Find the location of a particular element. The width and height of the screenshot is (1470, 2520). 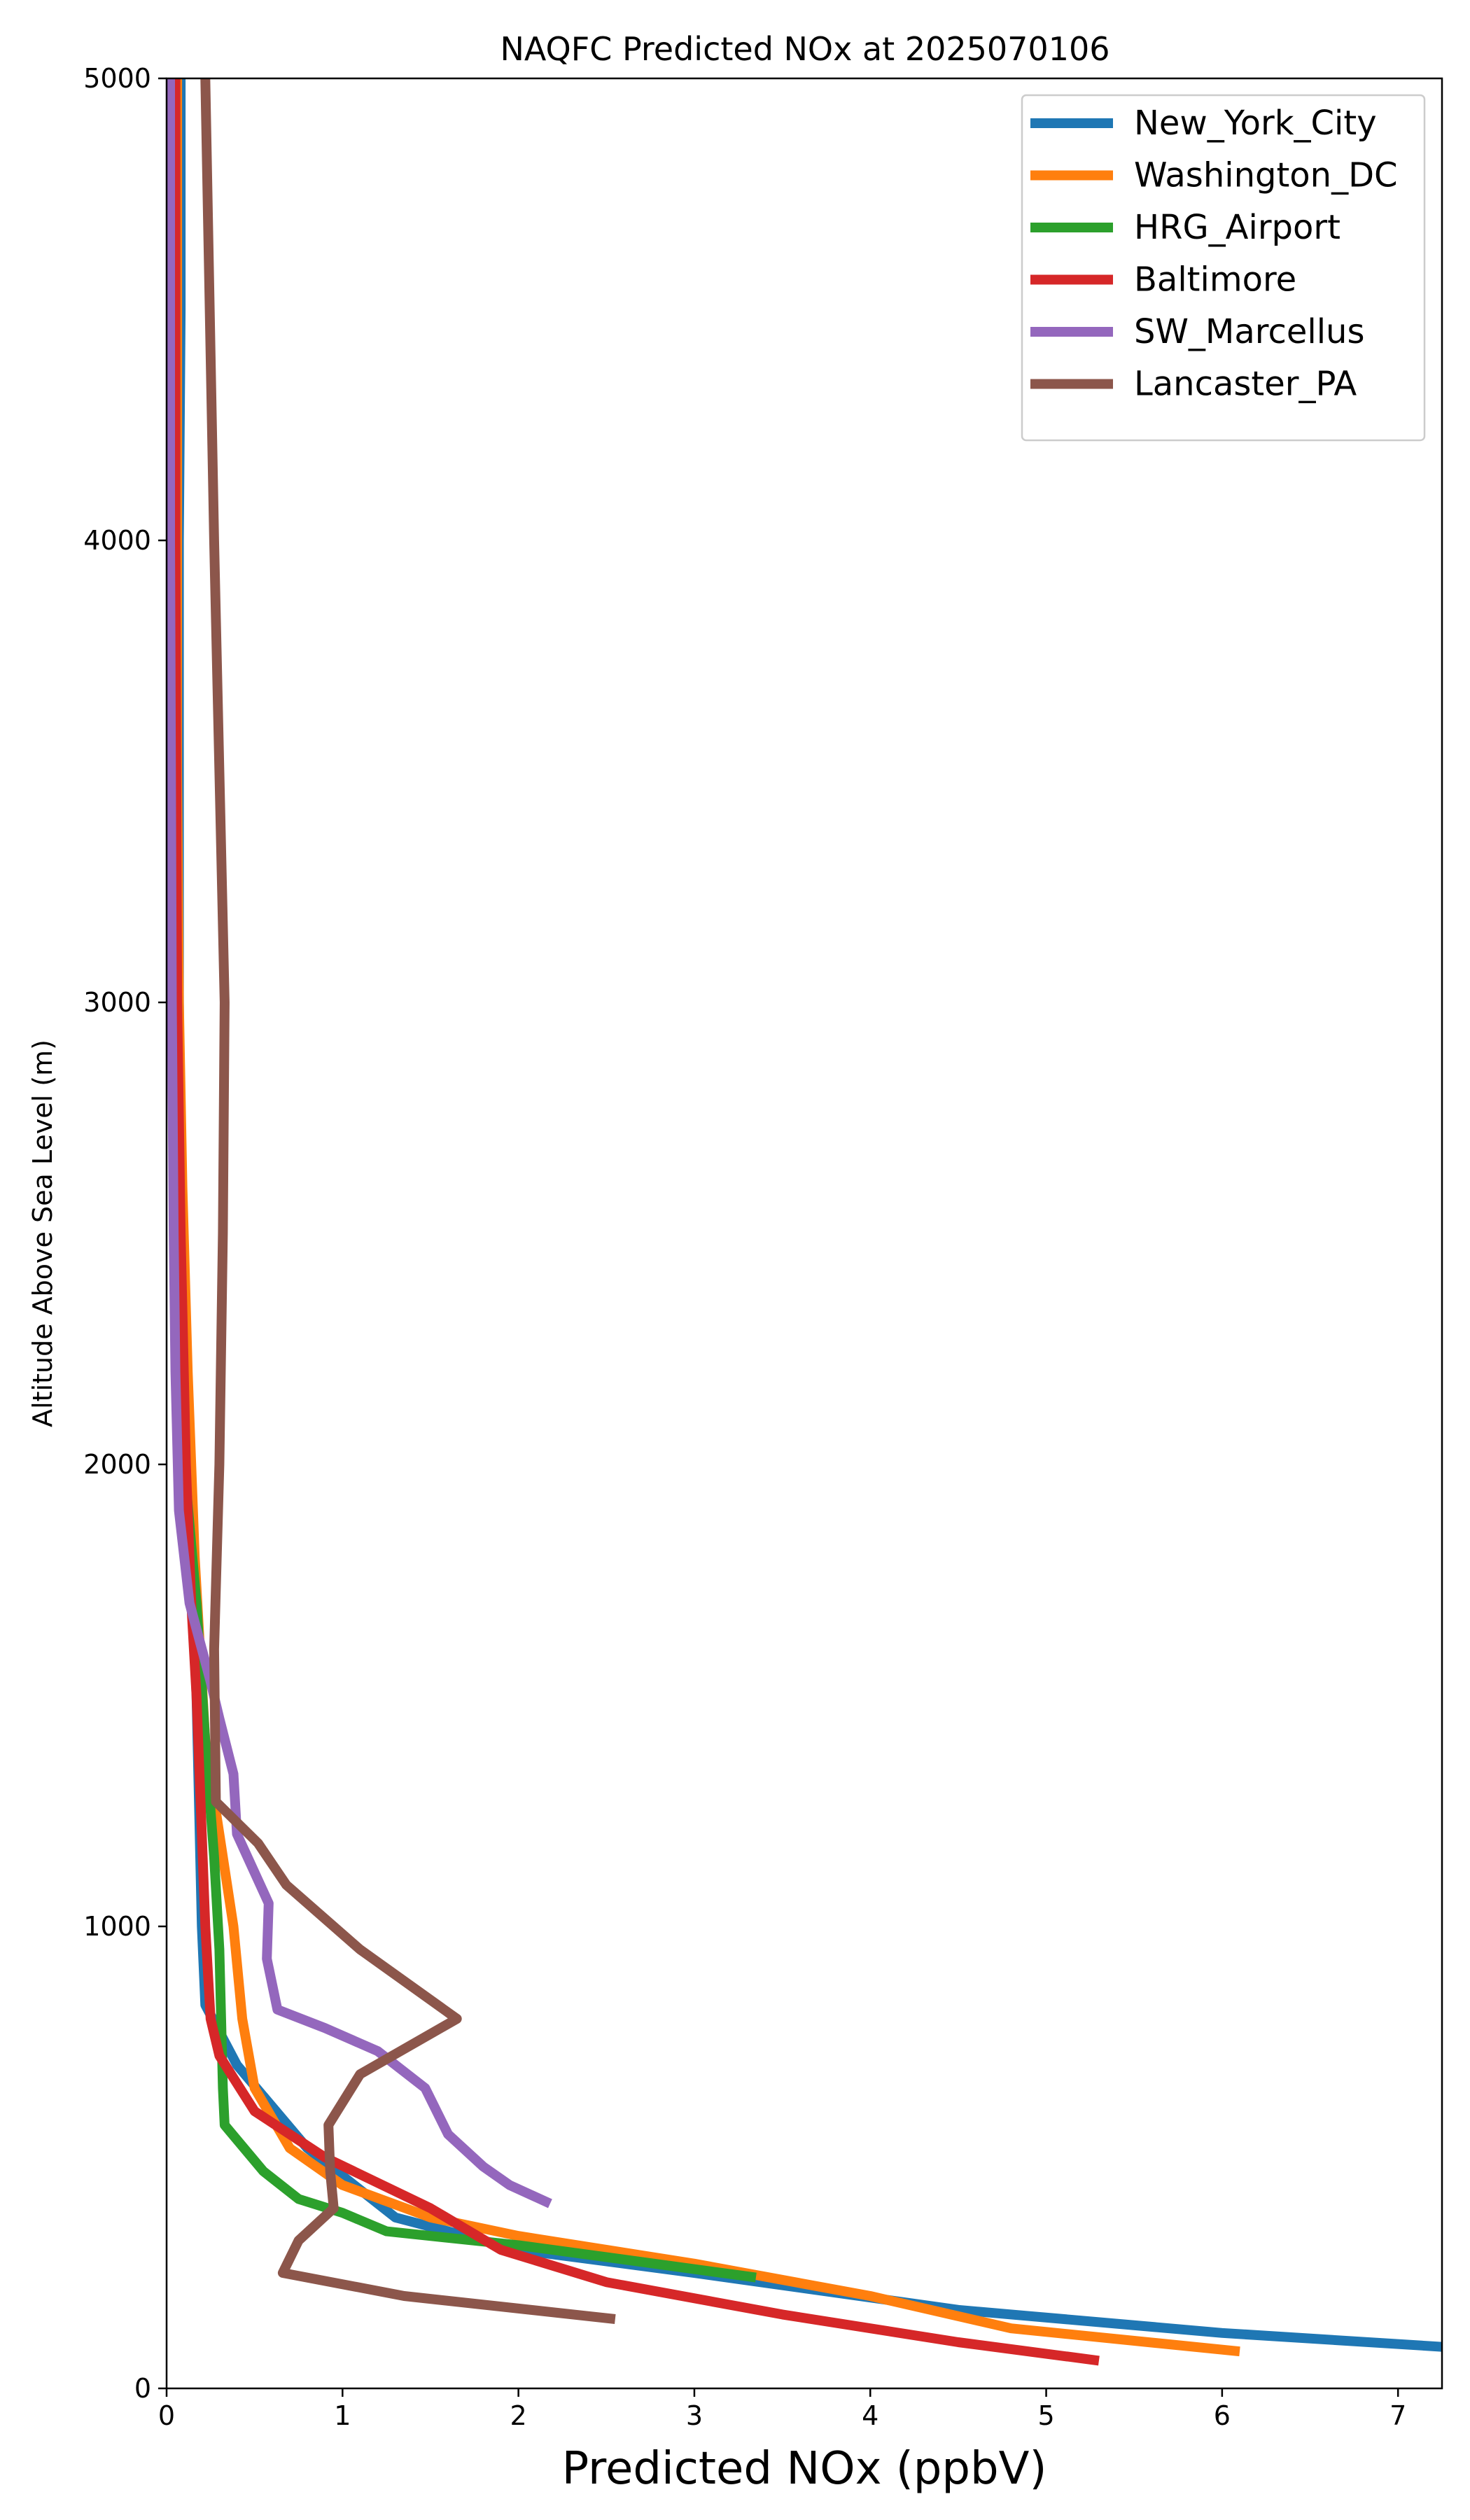

y-tick-label: 1000 is located at coordinates (117, 1926).